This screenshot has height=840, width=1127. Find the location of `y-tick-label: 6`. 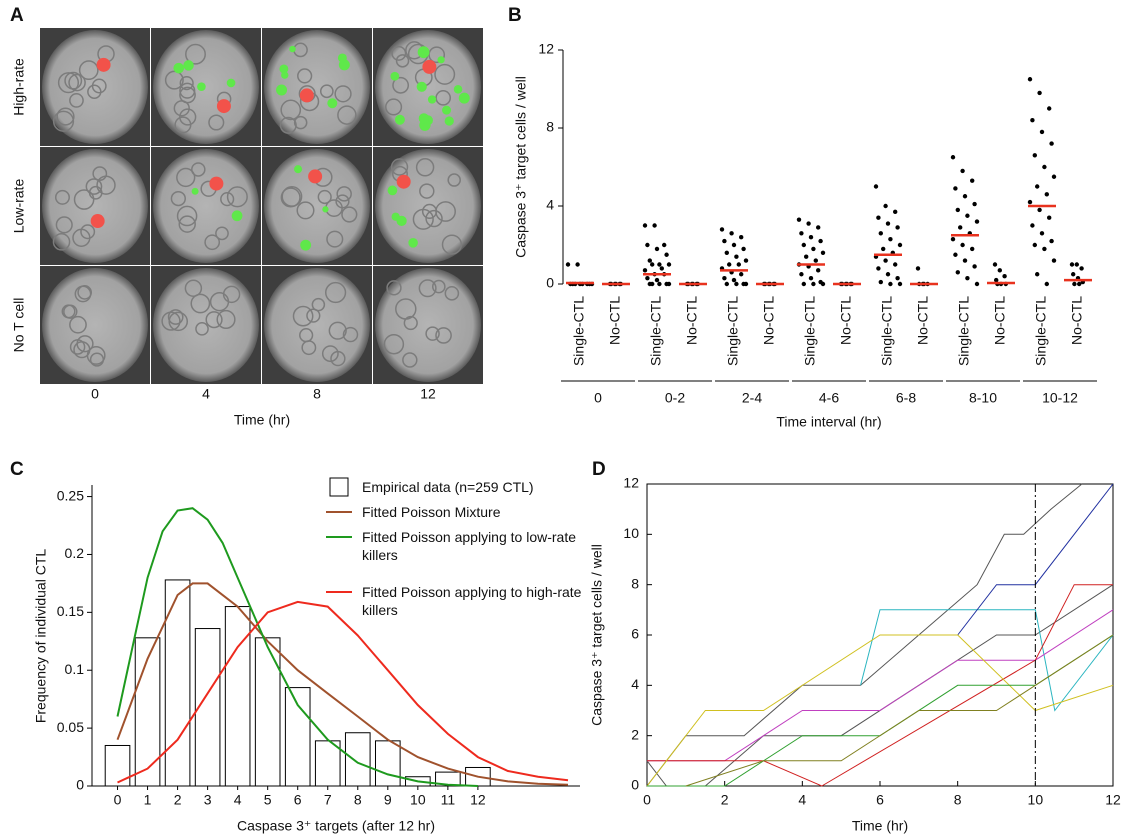

y-tick-label: 6 is located at coordinates (635, 634).